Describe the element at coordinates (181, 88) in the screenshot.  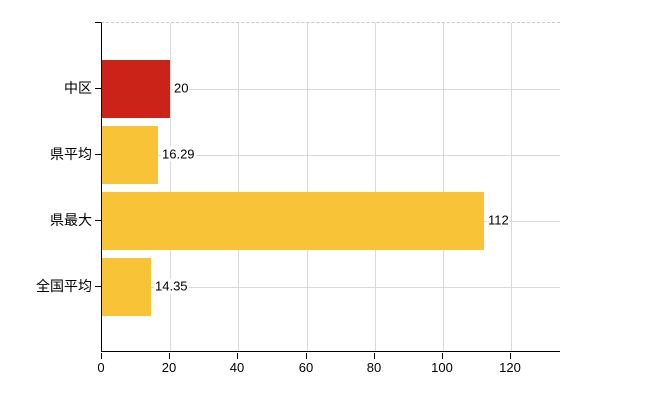
I see `bar-value-label: 20` at that location.